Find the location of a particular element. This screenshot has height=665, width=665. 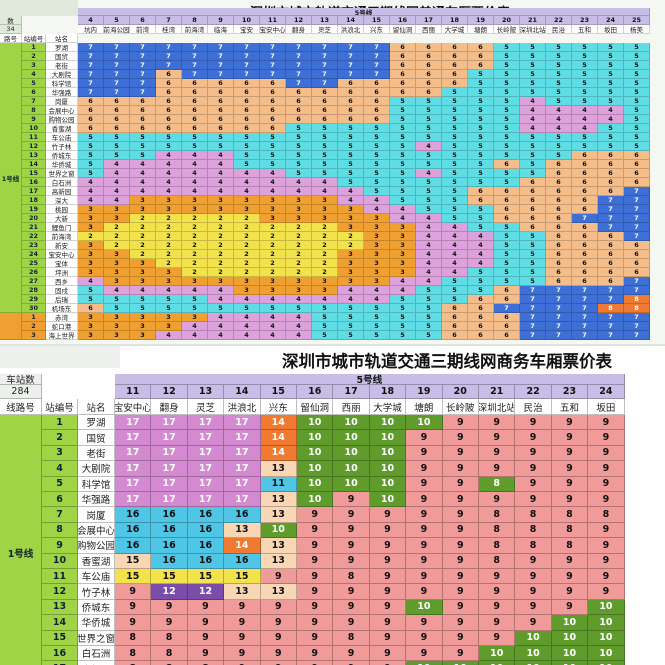

station-name: 国贸 is located at coordinates (96, 438).